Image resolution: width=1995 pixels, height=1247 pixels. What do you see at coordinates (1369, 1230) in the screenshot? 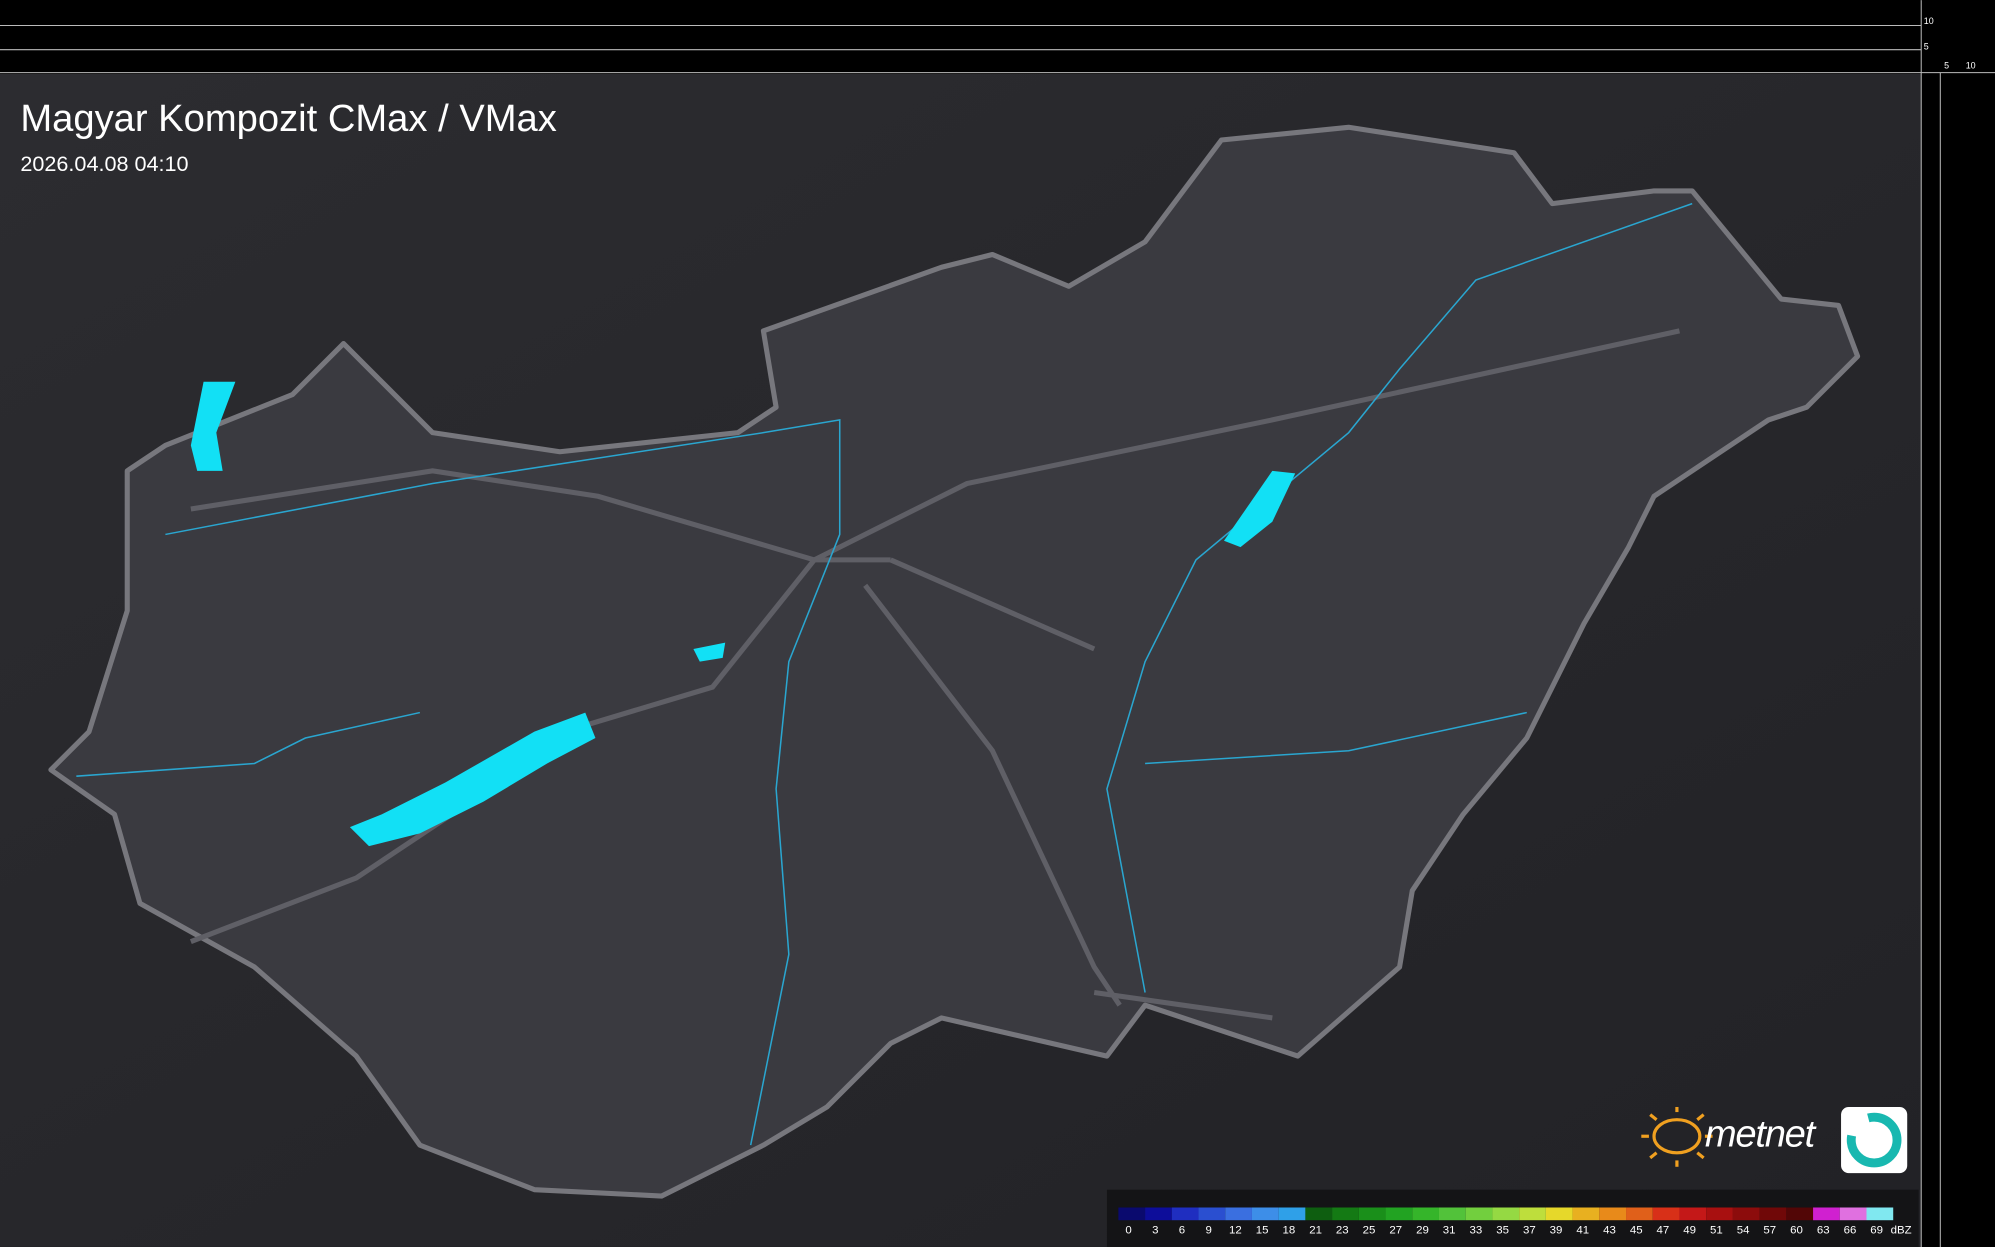
I see `legend-label: 25` at bounding box center [1369, 1230].